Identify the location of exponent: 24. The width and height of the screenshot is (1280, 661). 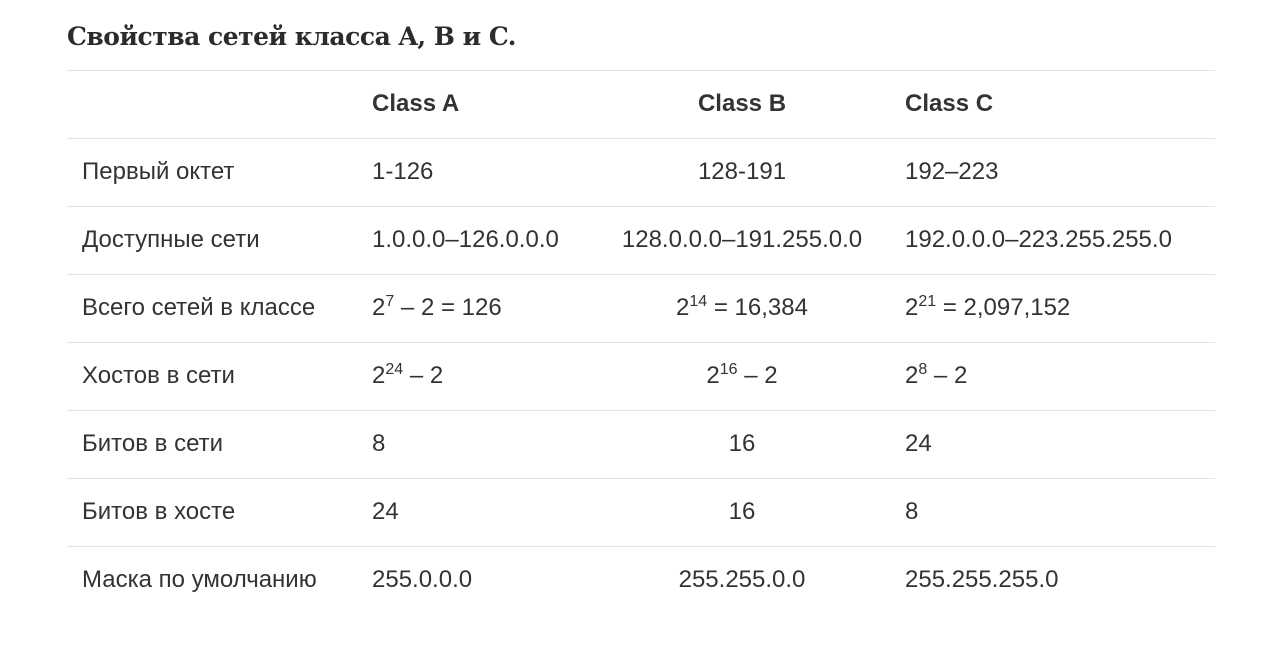
(394, 369).